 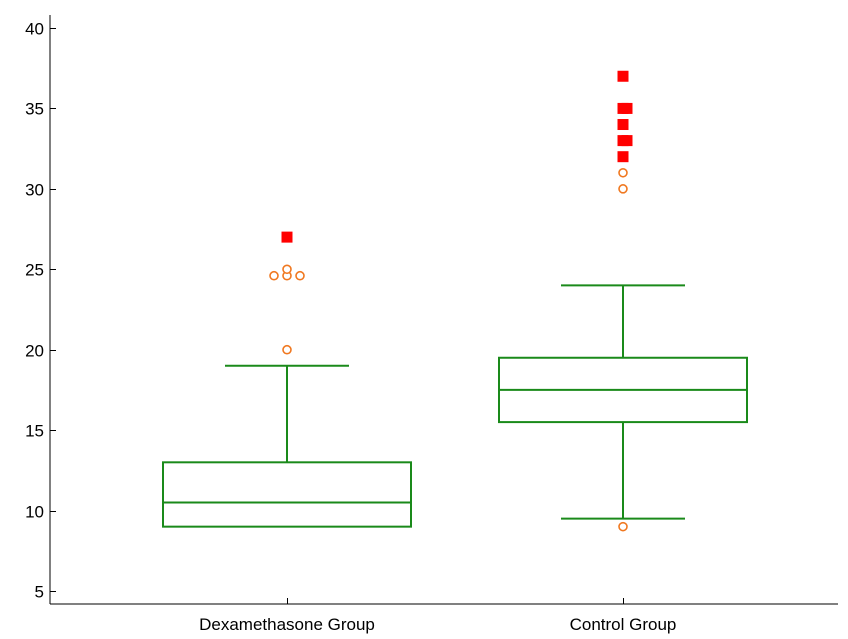 What do you see at coordinates (34, 431) in the screenshot?
I see `y-tick-label: 15` at bounding box center [34, 431].